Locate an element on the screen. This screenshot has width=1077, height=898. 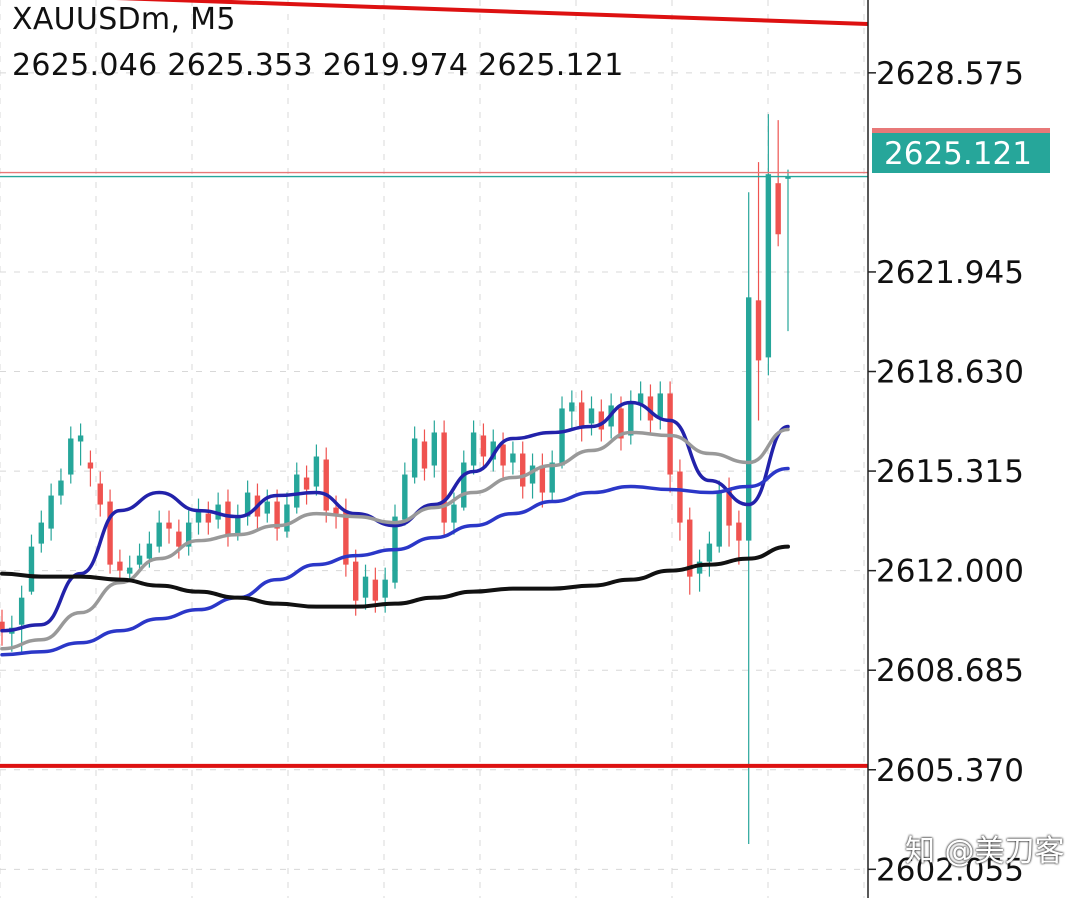
y-tick-label: 2628.575 is located at coordinates (950, 74).